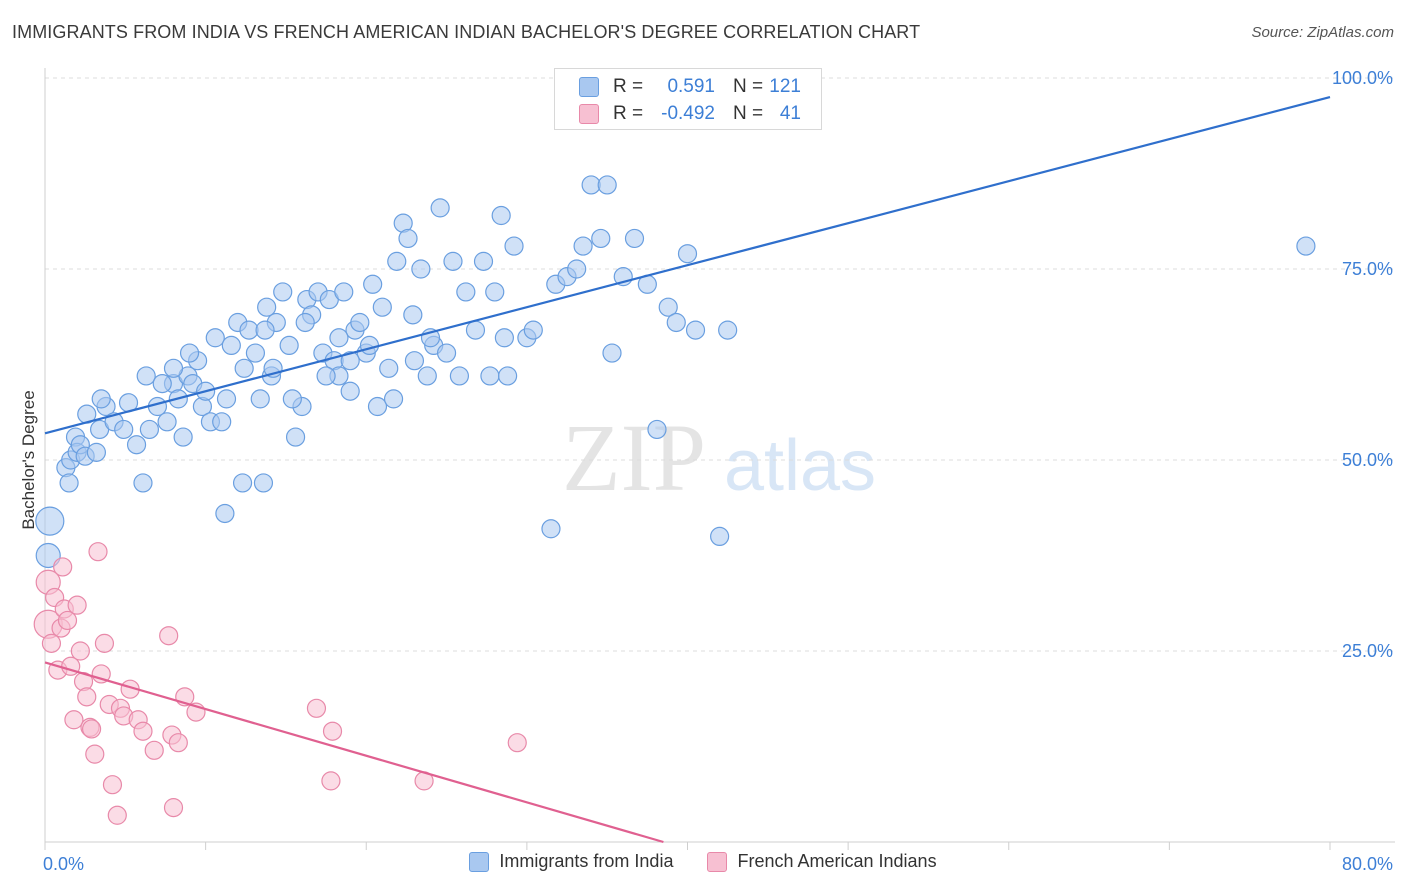 The image size is (1406, 892). I want to click on stats-r-value: 0.591, so click(691, 86).